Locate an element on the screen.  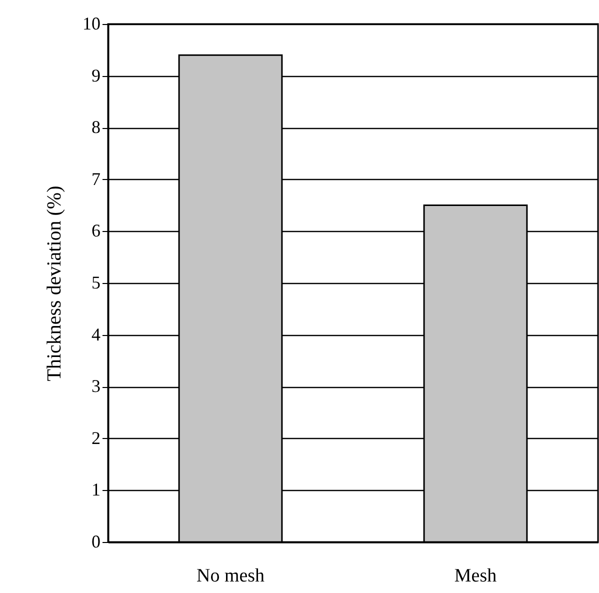
y-tick-label: 10 is located at coordinates (91, 24).